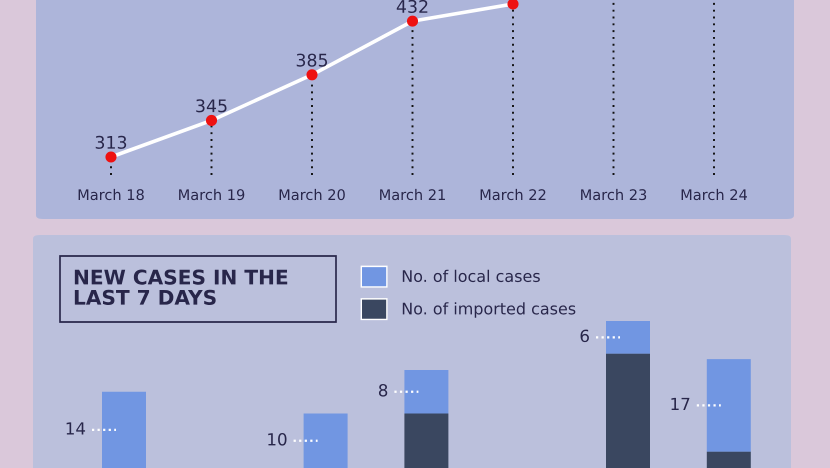  Describe the element at coordinates (613, 194) in the screenshot. I see `x-tick-label: March 23` at that location.